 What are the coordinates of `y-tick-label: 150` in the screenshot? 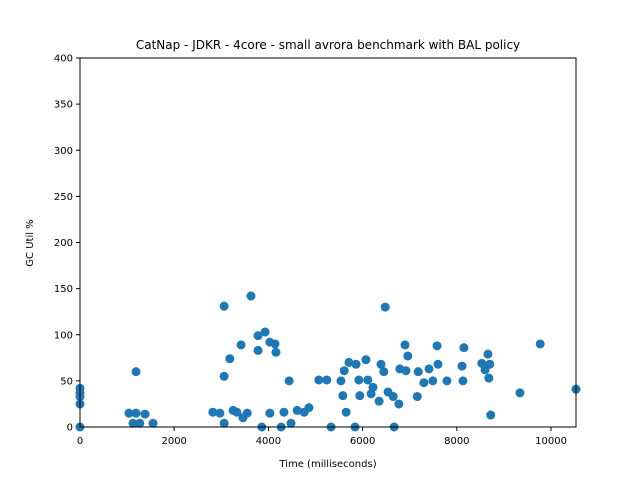 It's located at (63, 289).